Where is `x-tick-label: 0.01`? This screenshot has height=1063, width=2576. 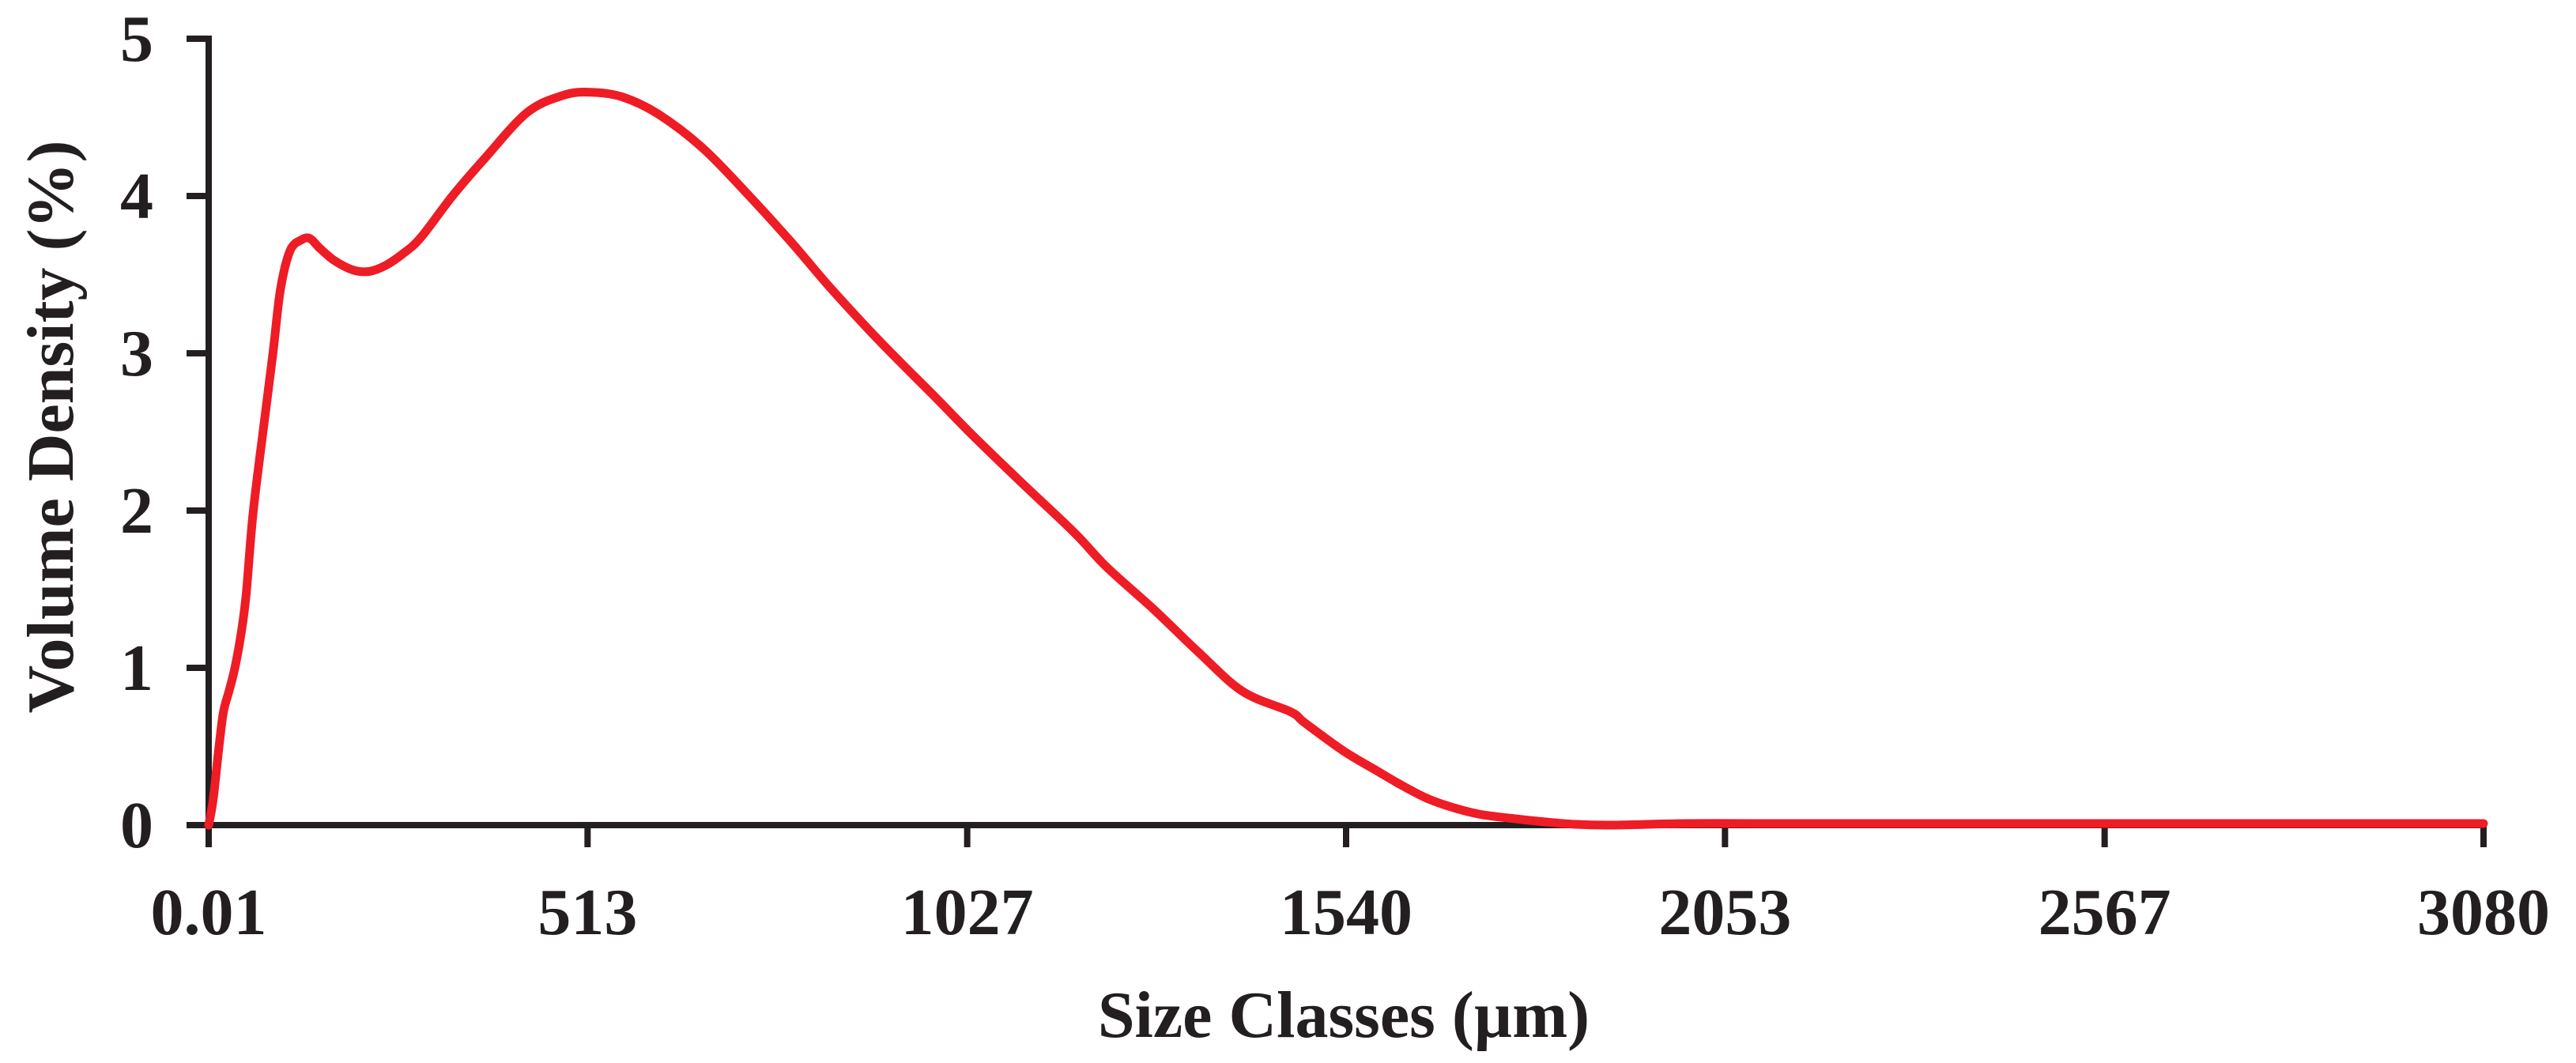
x-tick-label: 0.01 is located at coordinates (209, 912).